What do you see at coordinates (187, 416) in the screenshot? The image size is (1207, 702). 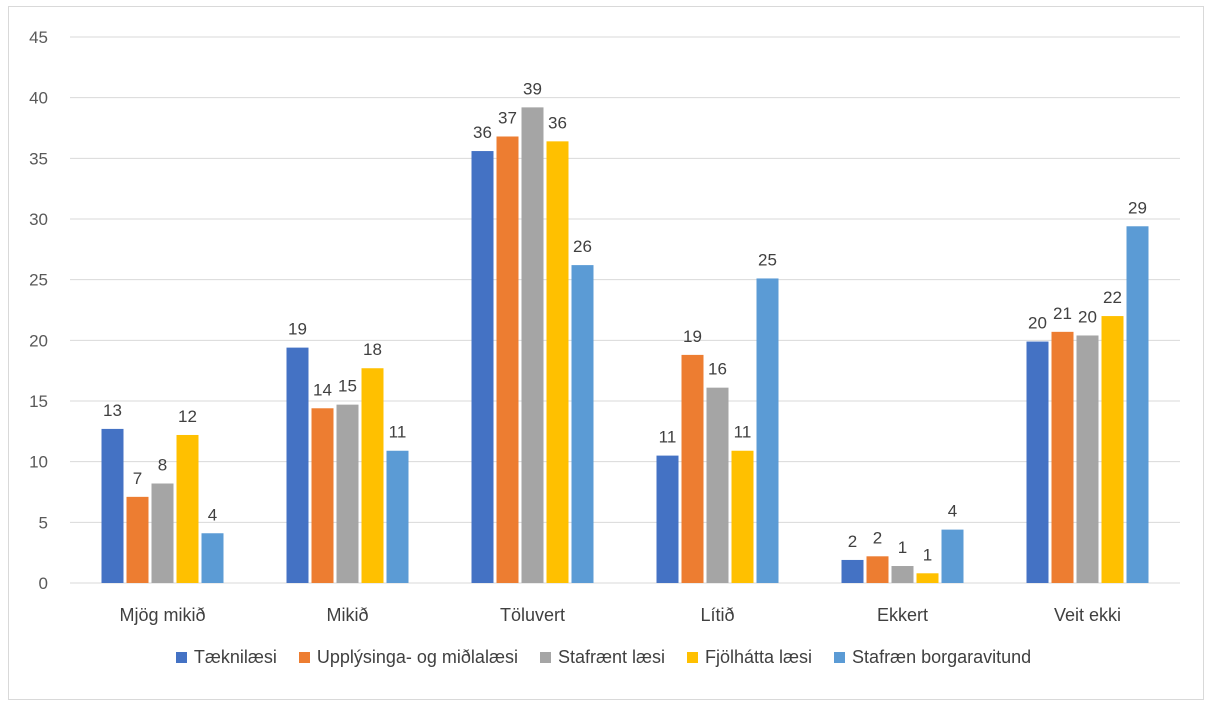 I see `data-label: 12` at bounding box center [187, 416].